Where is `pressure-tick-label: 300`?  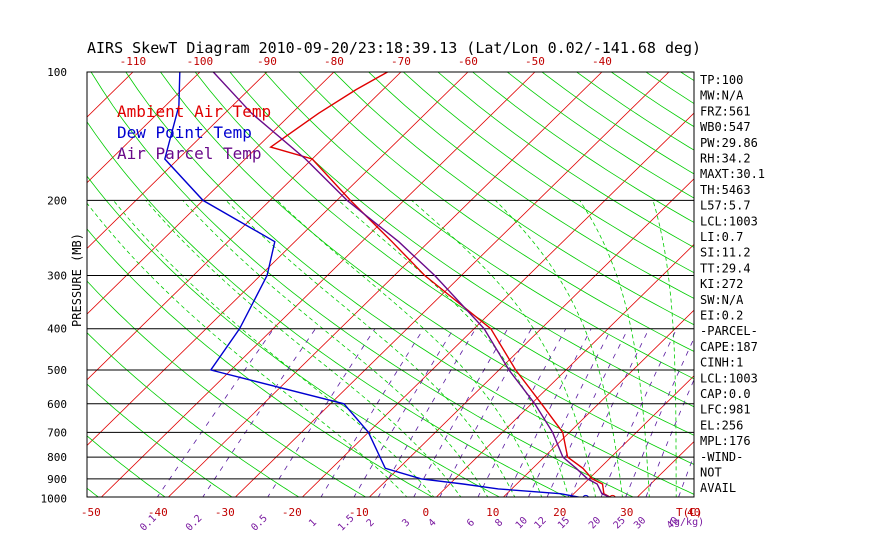 pressure-tick-label: 300 is located at coordinates (57, 275).